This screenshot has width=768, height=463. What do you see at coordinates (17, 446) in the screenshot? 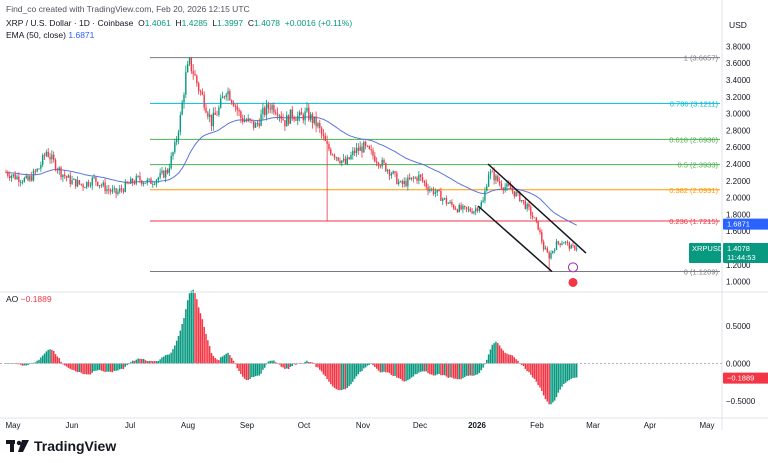
I see `tradingview-logo-icon` at bounding box center [17, 446].